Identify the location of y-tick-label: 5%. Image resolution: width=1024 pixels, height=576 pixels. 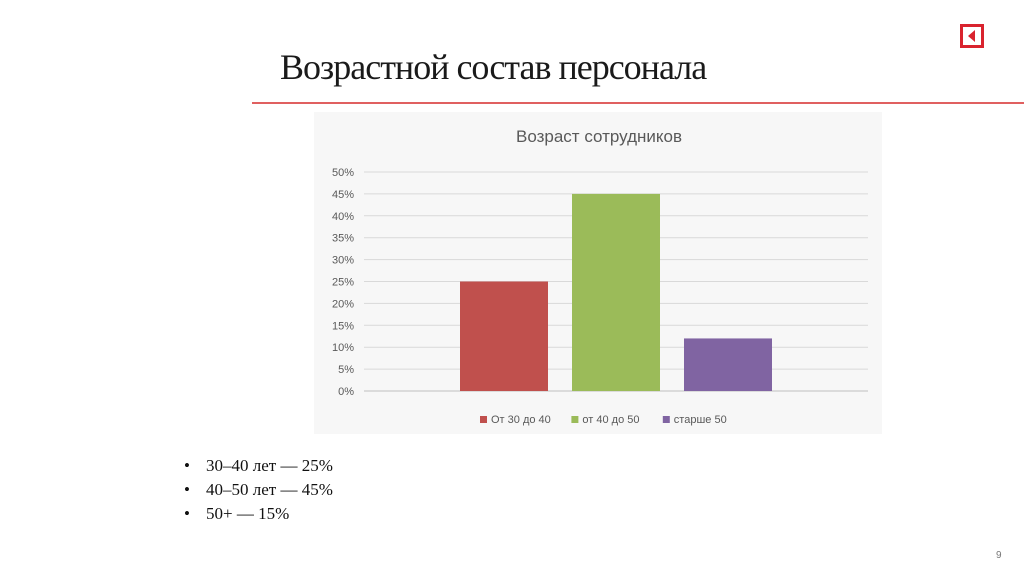
(346, 370).